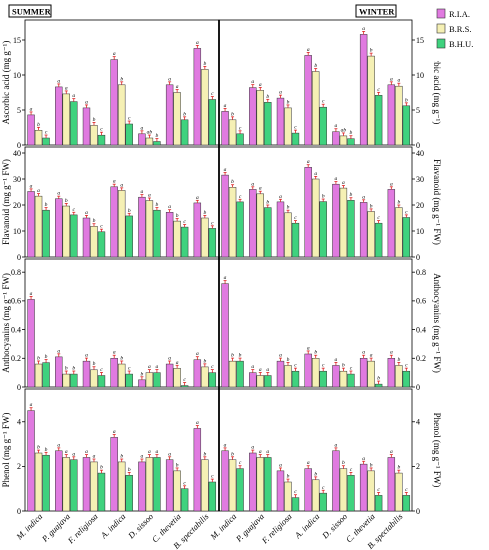 Image resolution: width=489 pixels, height=550 pixels. What do you see at coordinates (212, 380) in the screenshot?
I see `bar-summer-b-spectabilis-b-h-u` at bounding box center [212, 380].